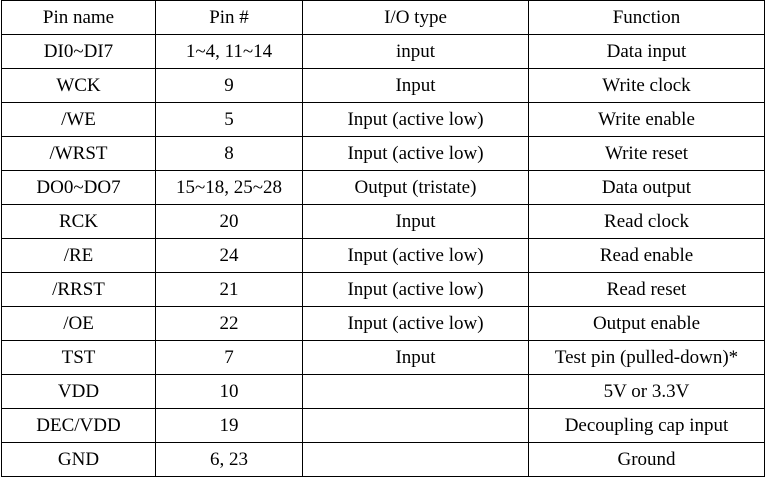  What do you see at coordinates (78, 391) in the screenshot?
I see `cell-pin-name: VDD` at bounding box center [78, 391].